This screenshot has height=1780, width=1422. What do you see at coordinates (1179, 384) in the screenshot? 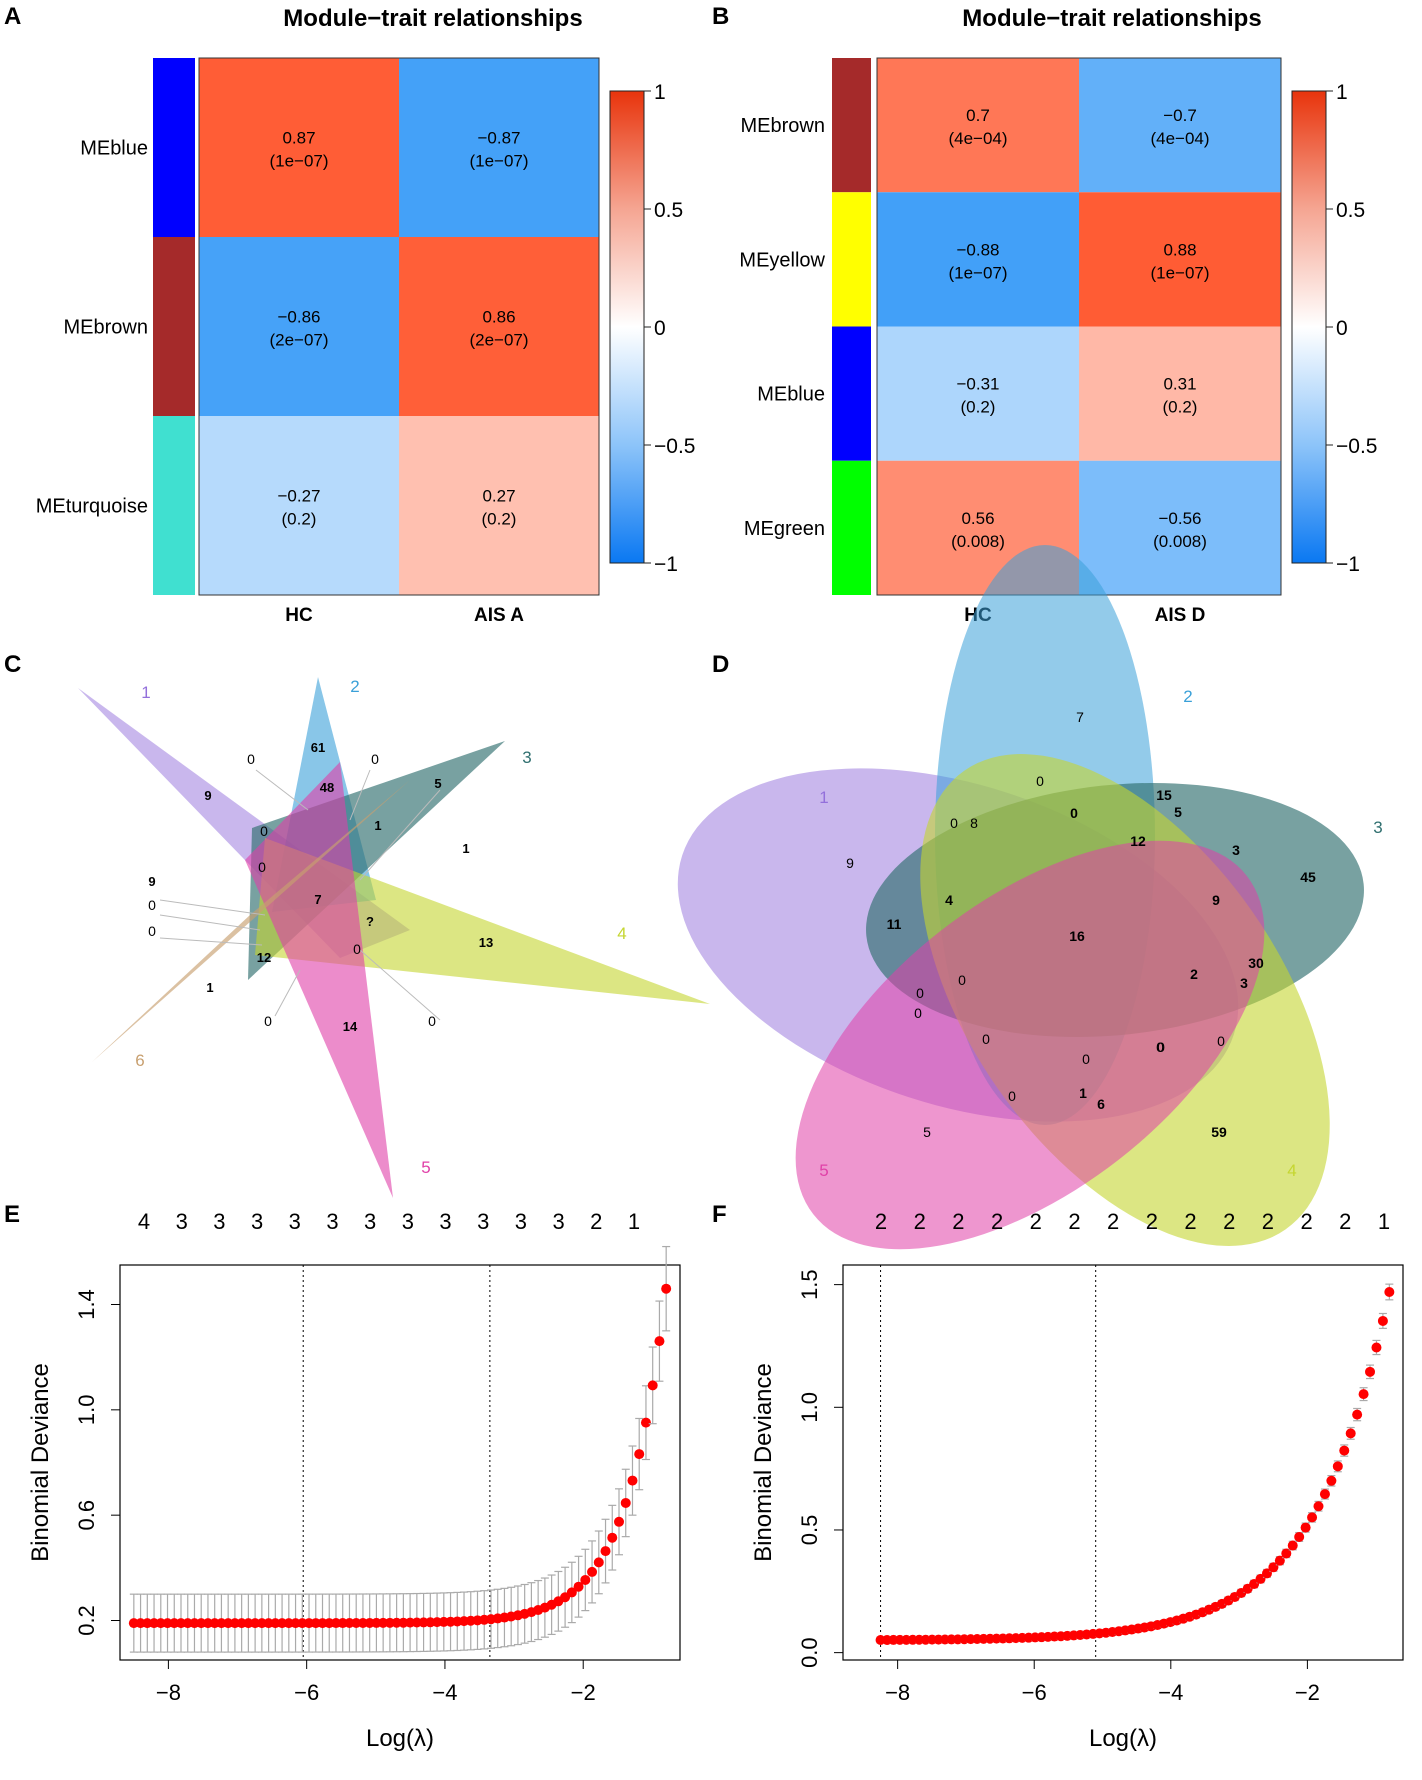
I see `cell-value: 0.31` at bounding box center [1179, 384].